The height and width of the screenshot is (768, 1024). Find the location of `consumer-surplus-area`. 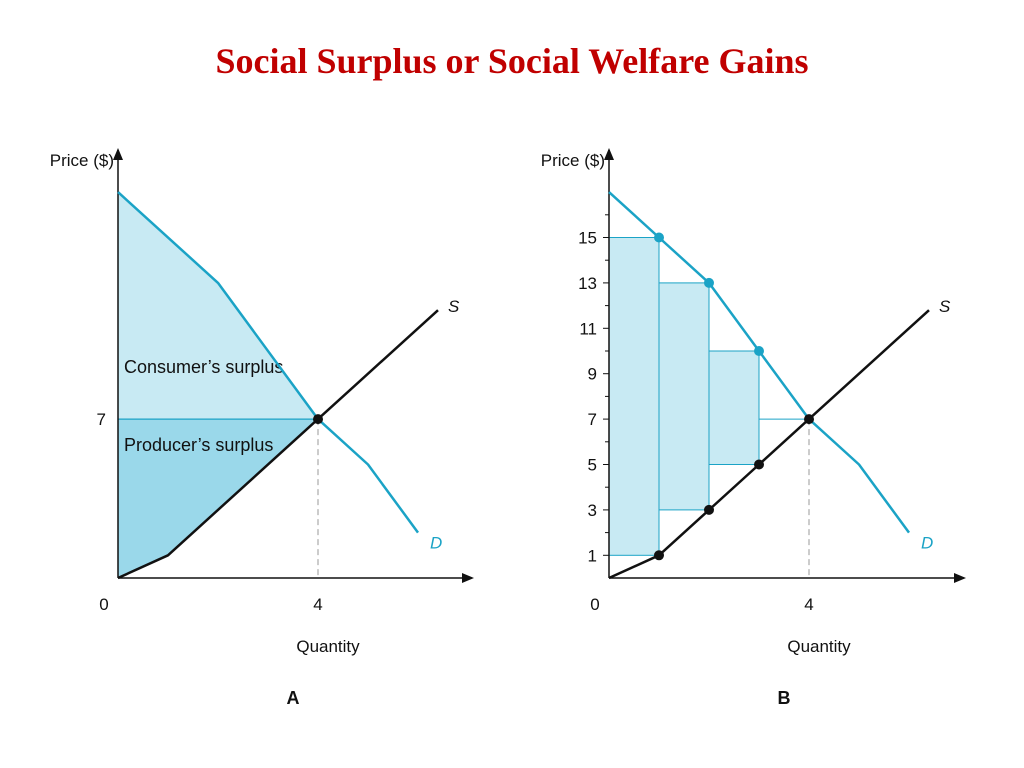

consumer-surplus-area is located at coordinates (218, 306).